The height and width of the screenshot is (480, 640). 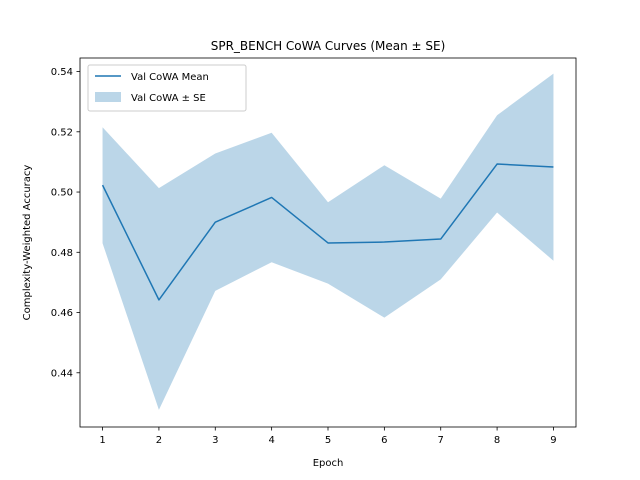 I want to click on x-tick-label: 2, so click(x=159, y=440).